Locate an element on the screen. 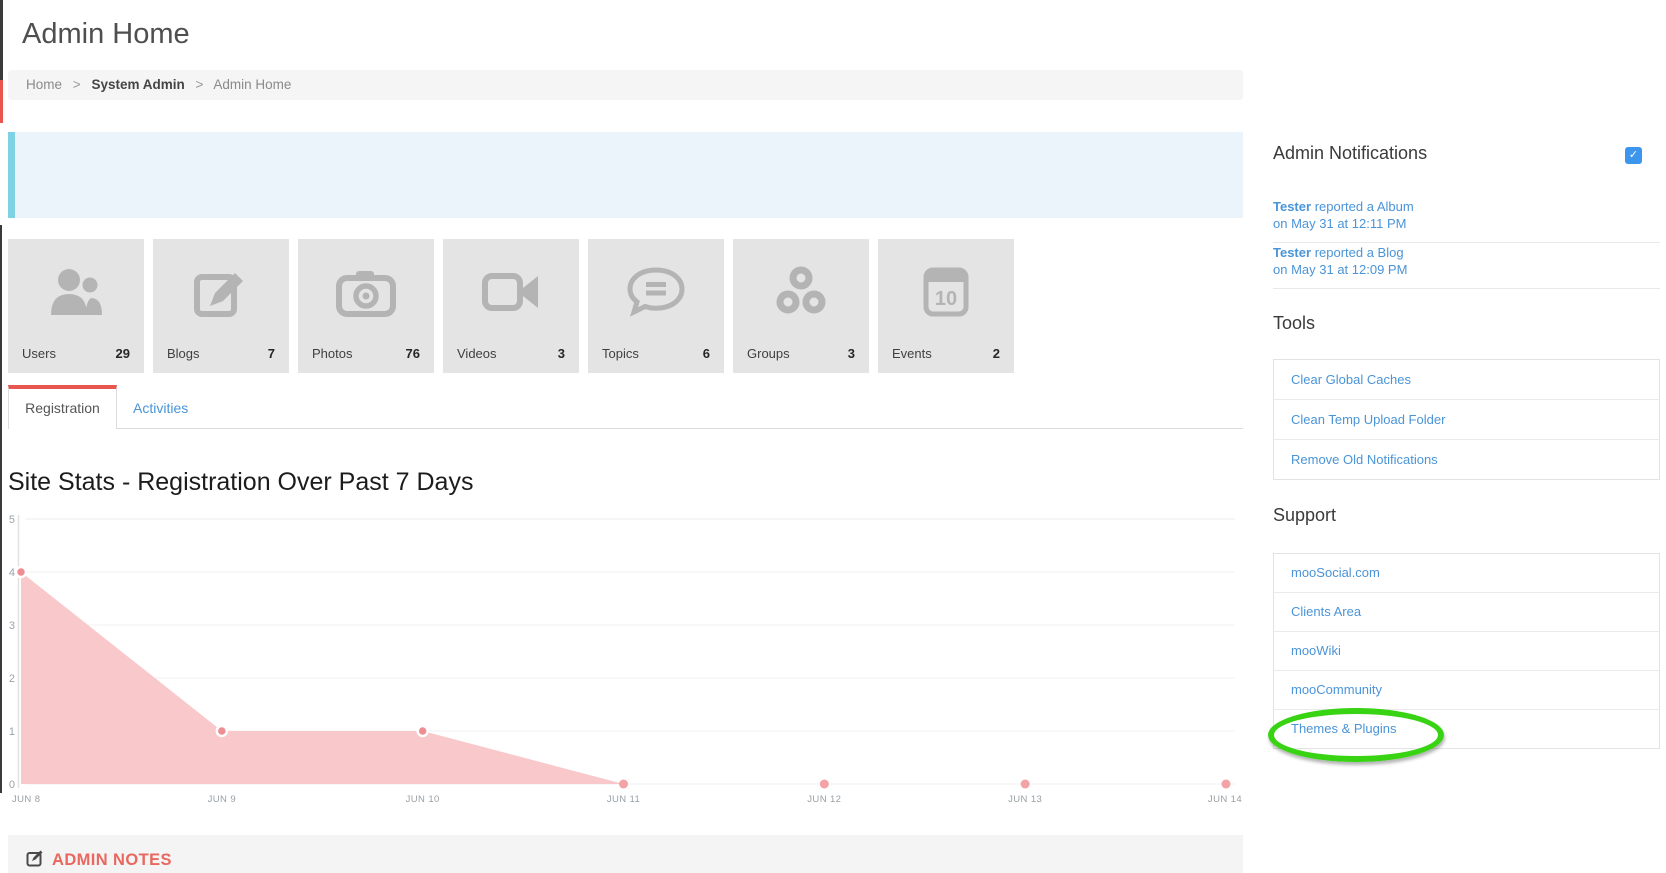  clean-temp-upload-folder-link: Clean Temp Upload Folder is located at coordinates (1368, 419).